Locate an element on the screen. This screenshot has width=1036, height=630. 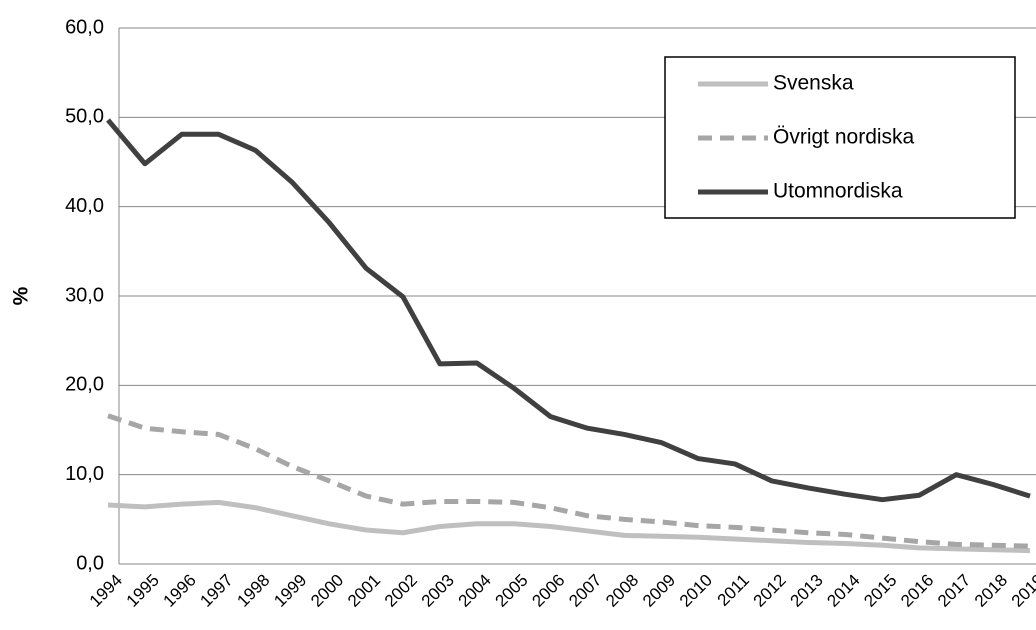
x-tick-label: 2002 is located at coordinates (401, 591).